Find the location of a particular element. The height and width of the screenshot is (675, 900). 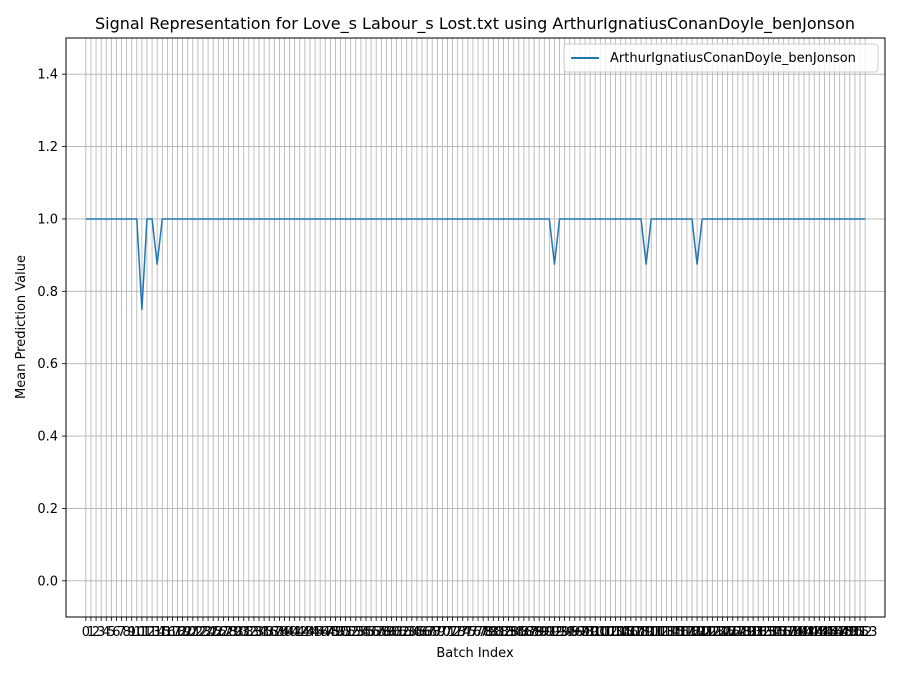

x-tick-label: 91 is located at coordinates (549, 632).